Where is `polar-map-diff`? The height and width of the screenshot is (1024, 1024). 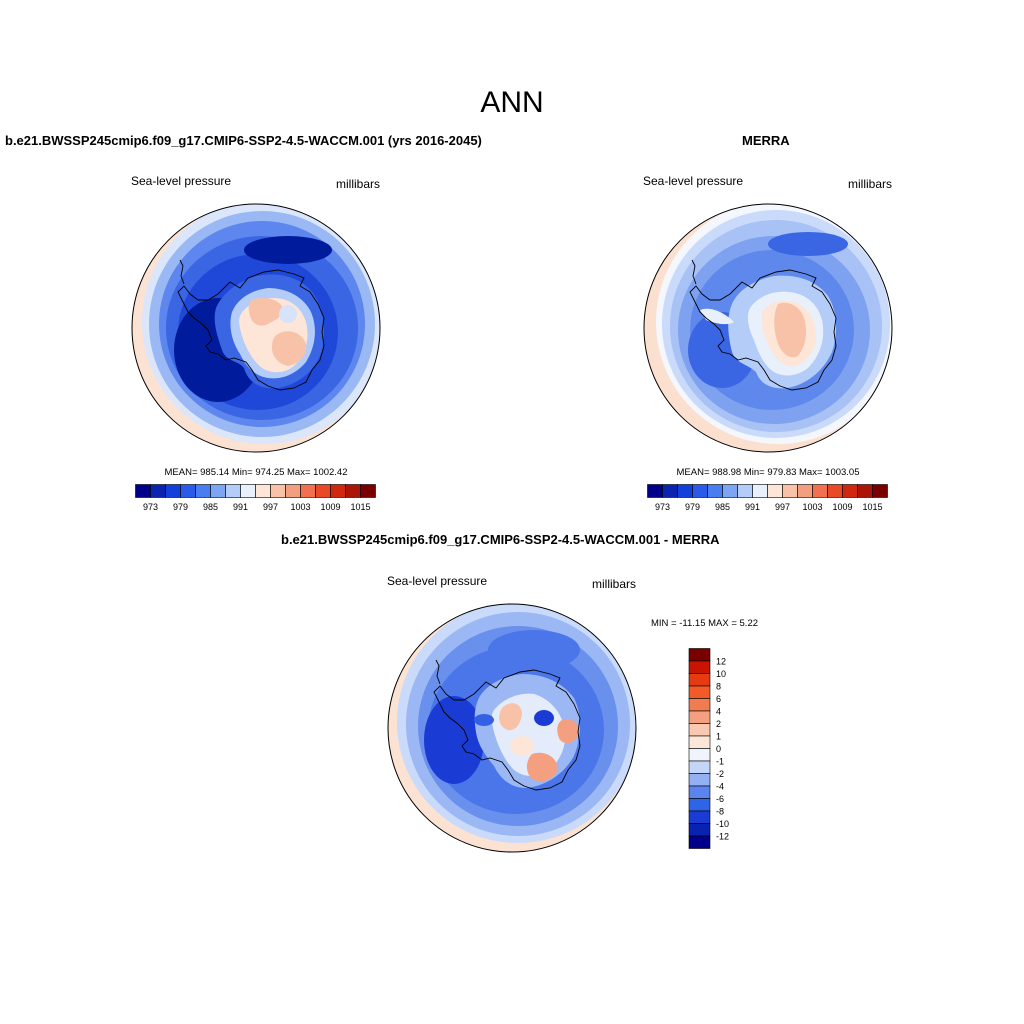
polar-map-diff is located at coordinates (512, 728).